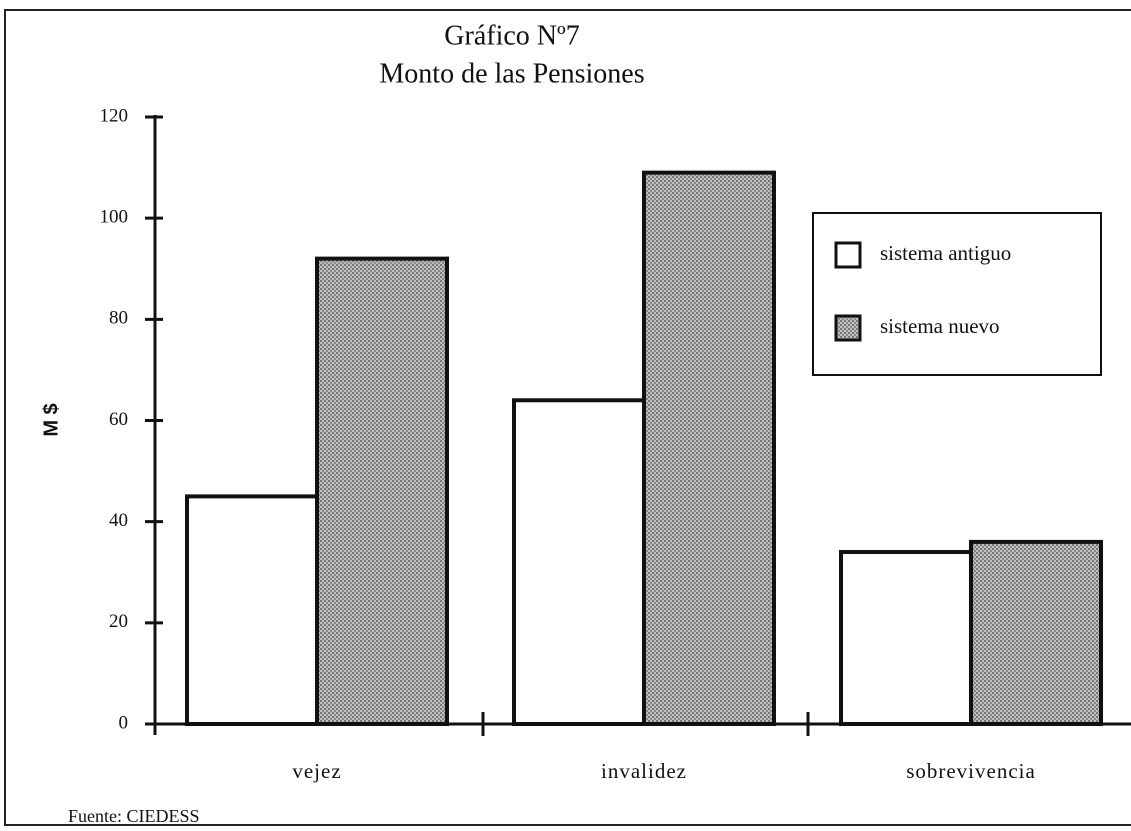 Image resolution: width=1131 pixels, height=831 pixels. What do you see at coordinates (114, 217) in the screenshot?
I see `y-tick-label: 100` at bounding box center [114, 217].